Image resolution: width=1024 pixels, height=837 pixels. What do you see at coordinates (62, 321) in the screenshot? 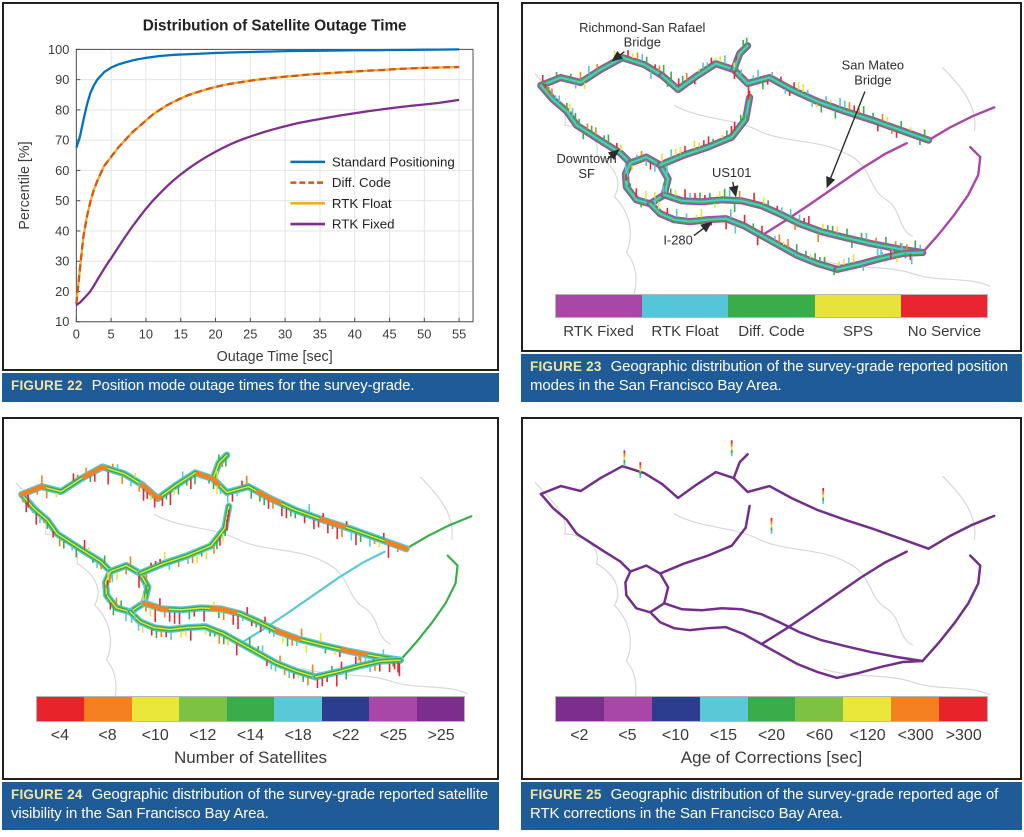
I see `y-tick-label: 10` at bounding box center [62, 321].